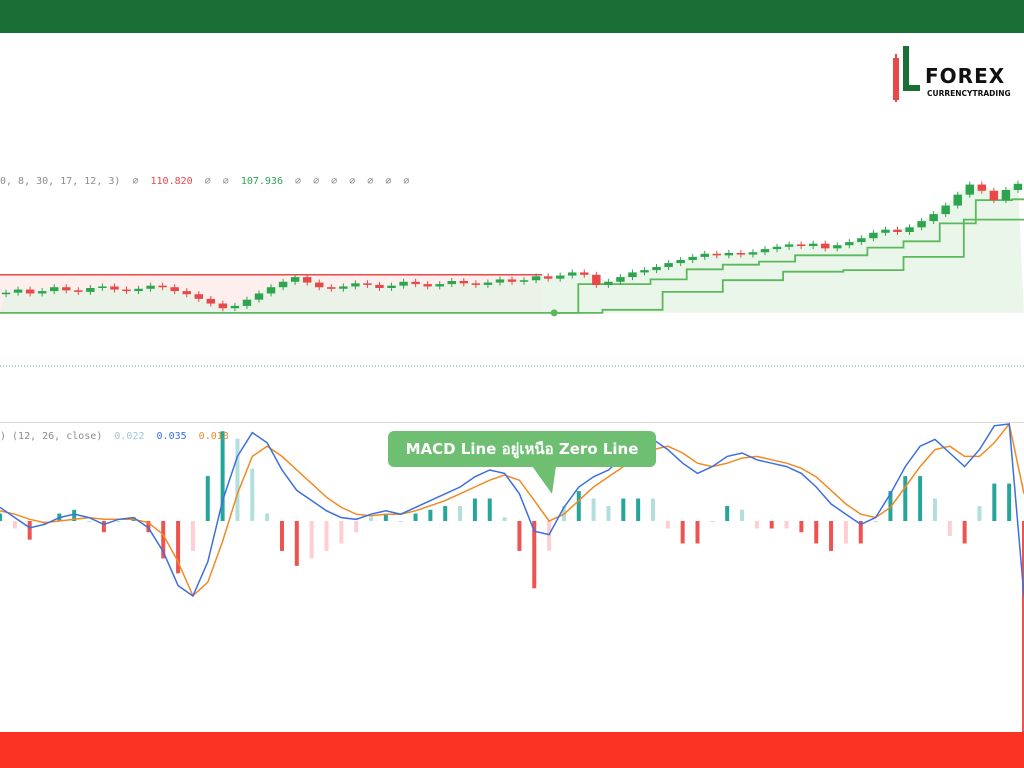 The image size is (1024, 768). Describe the element at coordinates (906, 74) in the screenshot. I see `logo-candles-icon` at that location.